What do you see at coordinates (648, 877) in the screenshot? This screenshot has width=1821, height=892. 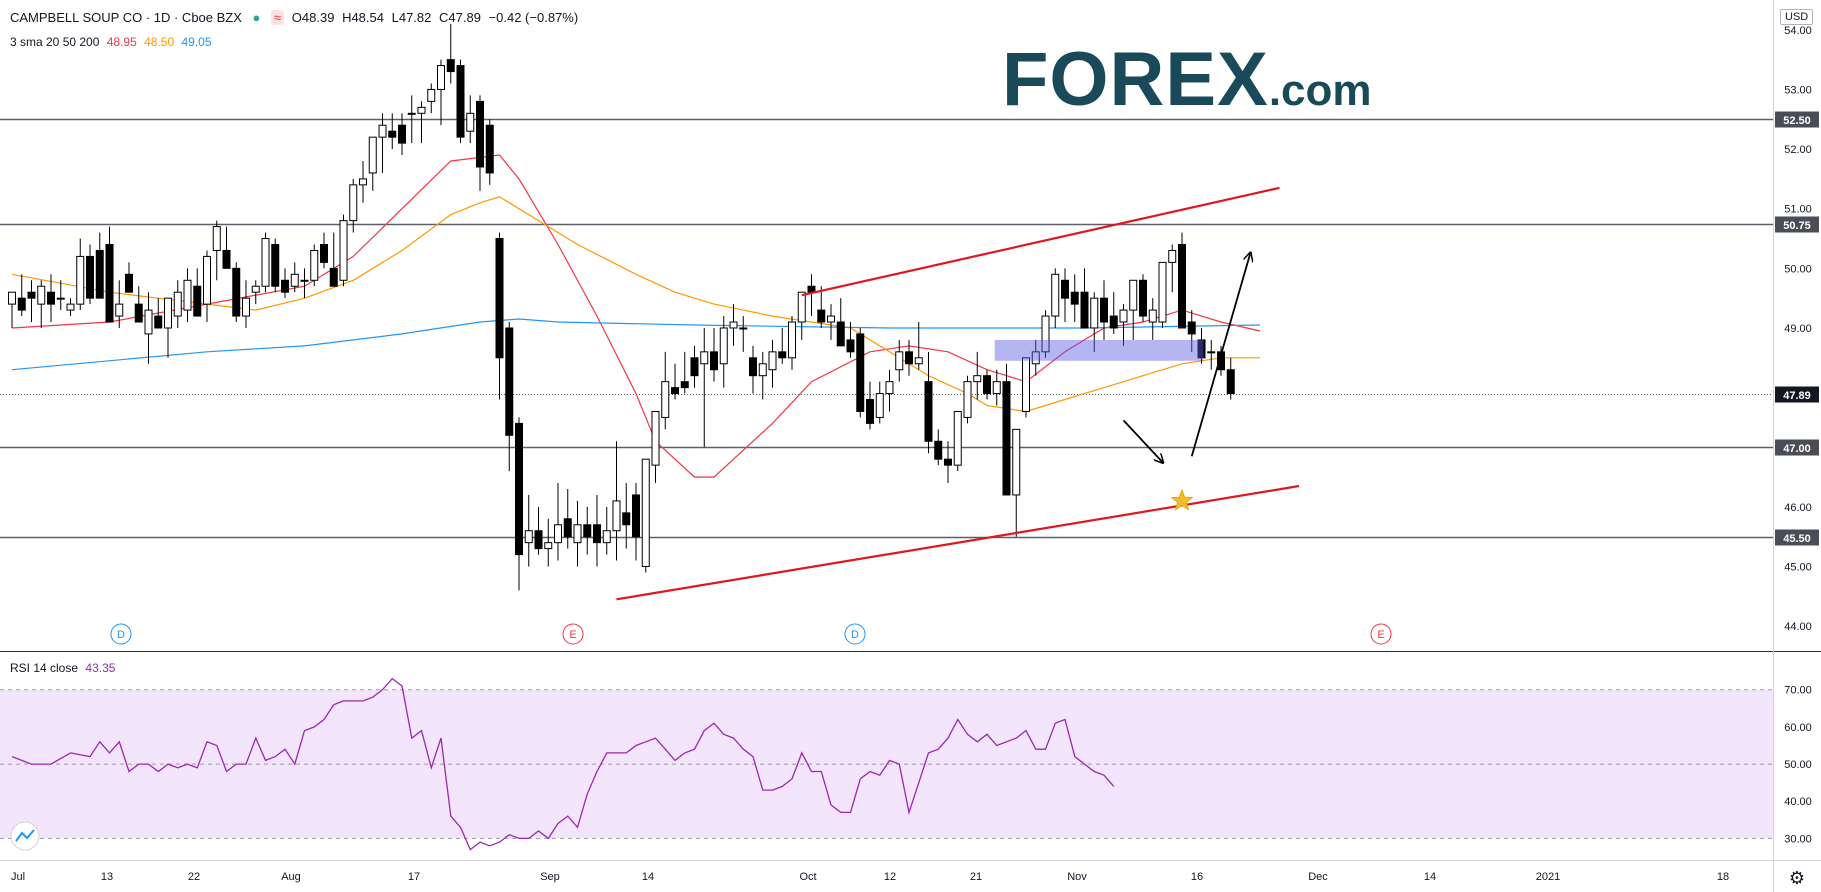 I see `time-tick-label: 14` at bounding box center [648, 877].